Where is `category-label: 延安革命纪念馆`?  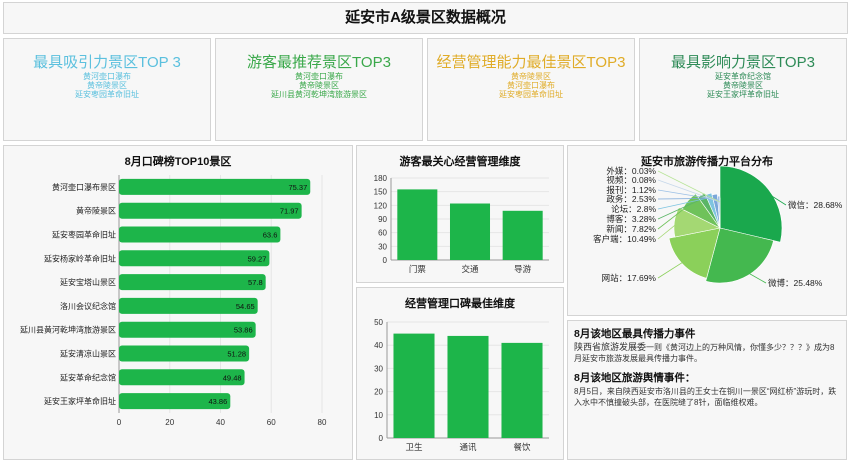
category-label: 延安革命纪念馆 is located at coordinates (88, 377).